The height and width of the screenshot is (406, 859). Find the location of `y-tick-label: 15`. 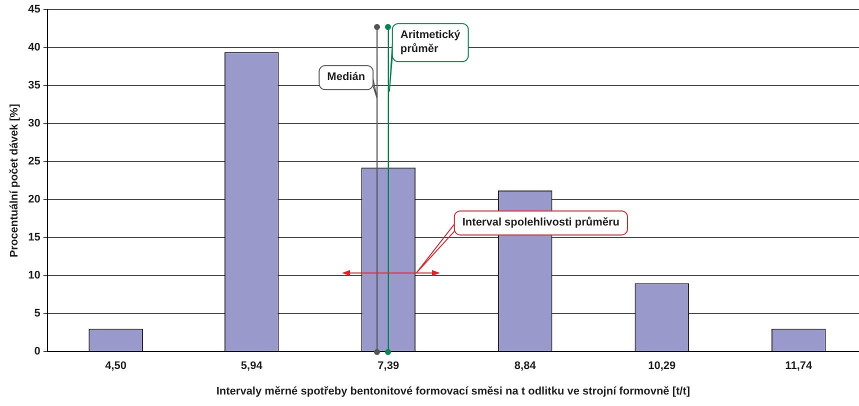

y-tick-label: 15 is located at coordinates (34, 238).